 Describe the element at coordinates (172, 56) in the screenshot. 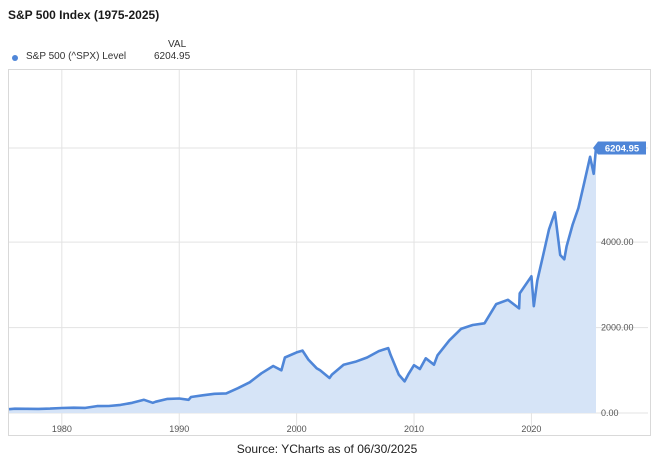

I see `legend-series-value: 6204.95` at that location.